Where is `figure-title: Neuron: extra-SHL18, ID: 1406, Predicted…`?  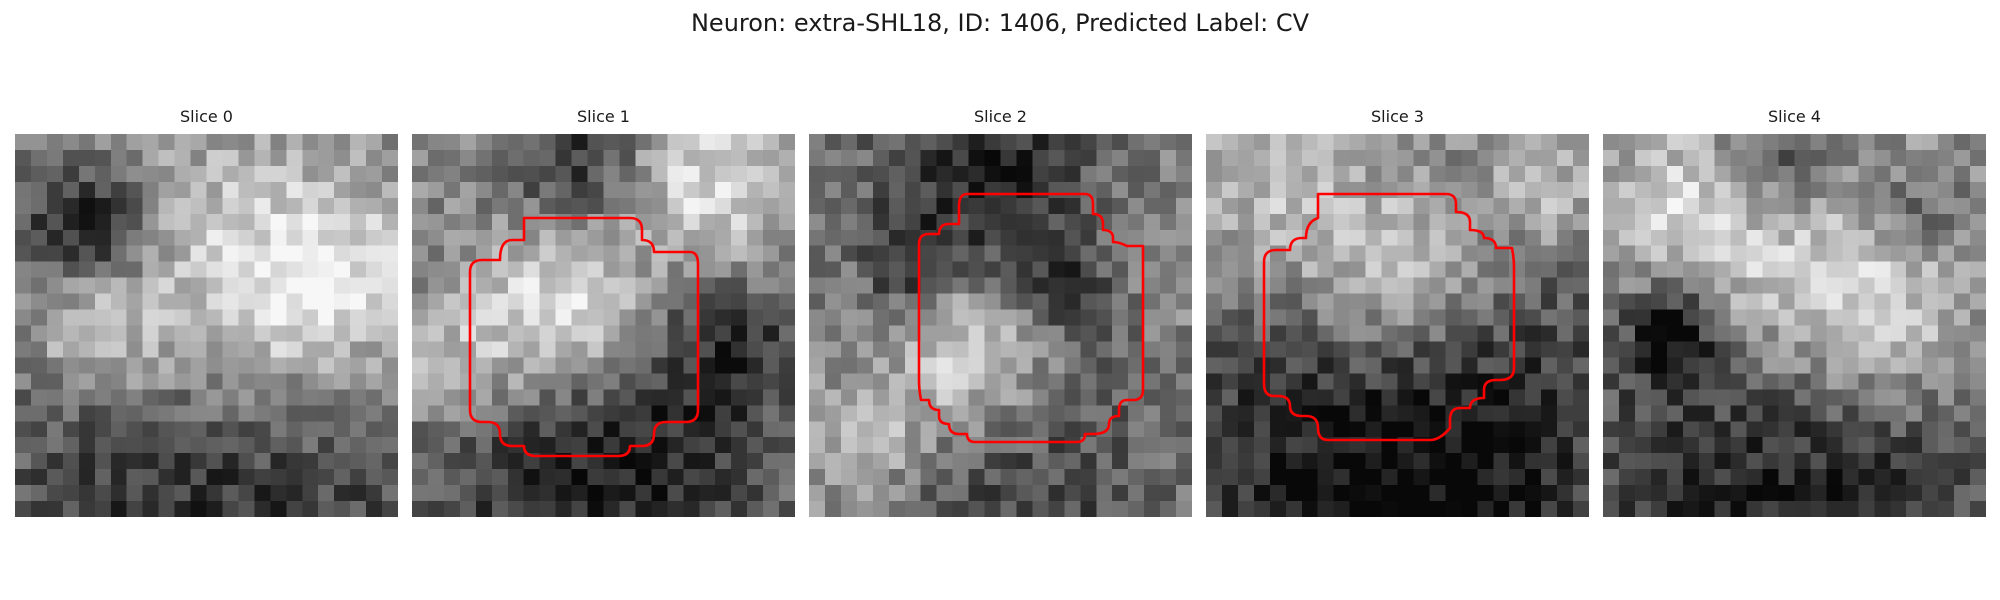
figure-title: Neuron: extra-SHL18, ID: 1406, Predicted… is located at coordinates (1000, 23).